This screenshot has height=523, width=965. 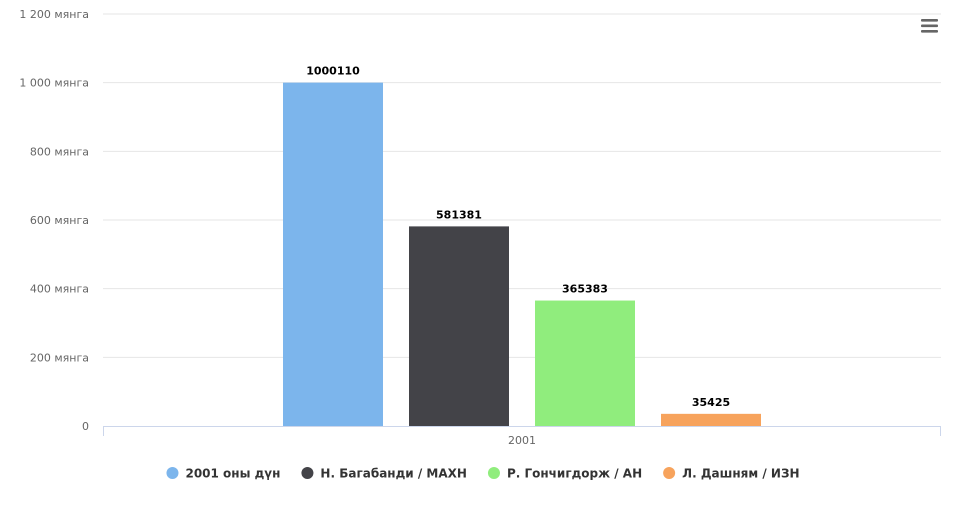 I want to click on data-label: 1000110, so click(x=333, y=71).